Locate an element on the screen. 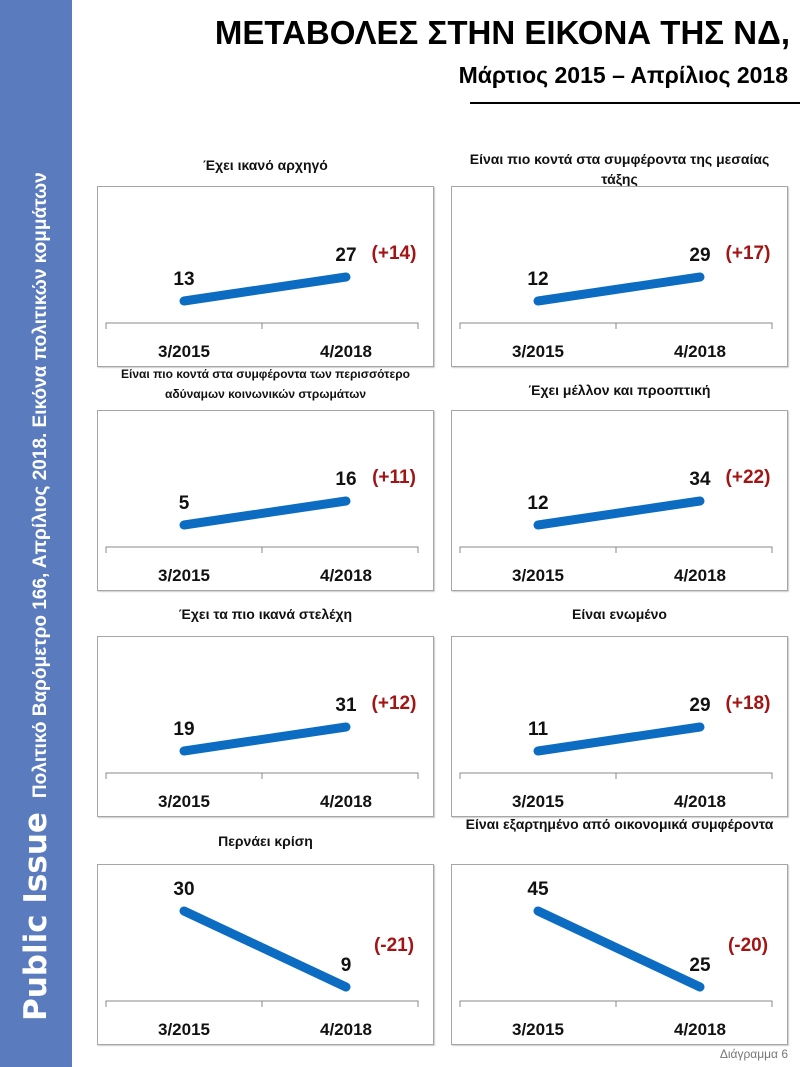 The width and height of the screenshot is (800, 1067). change-label: (+18) is located at coordinates (748, 703).